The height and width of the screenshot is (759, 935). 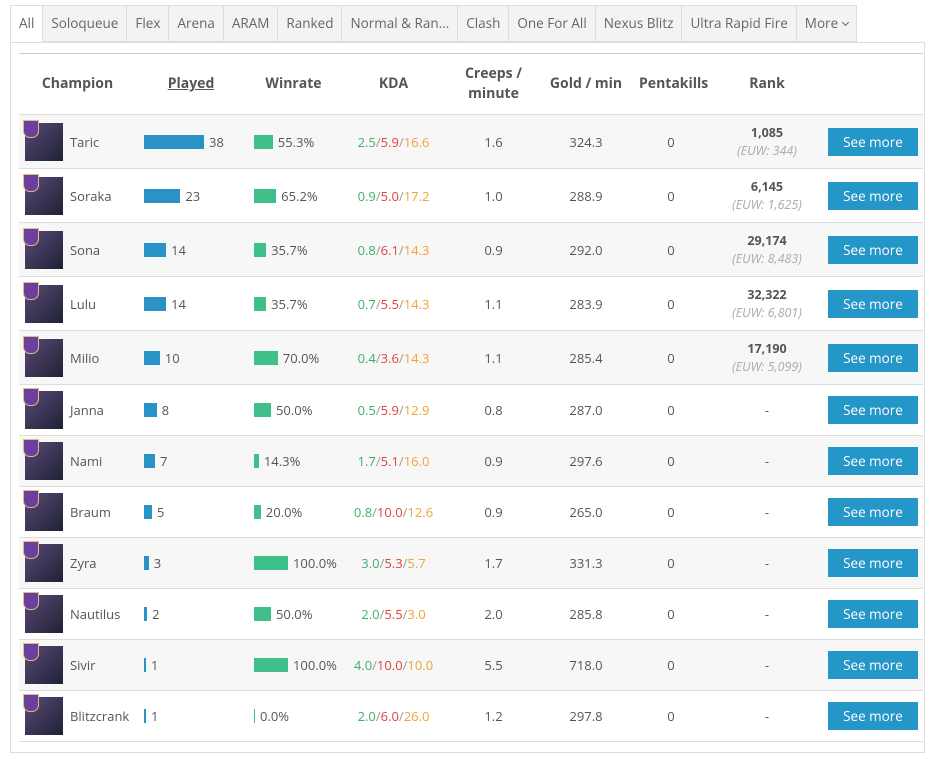 What do you see at coordinates (43, 356) in the screenshot?
I see `champion-icon` at bounding box center [43, 356].